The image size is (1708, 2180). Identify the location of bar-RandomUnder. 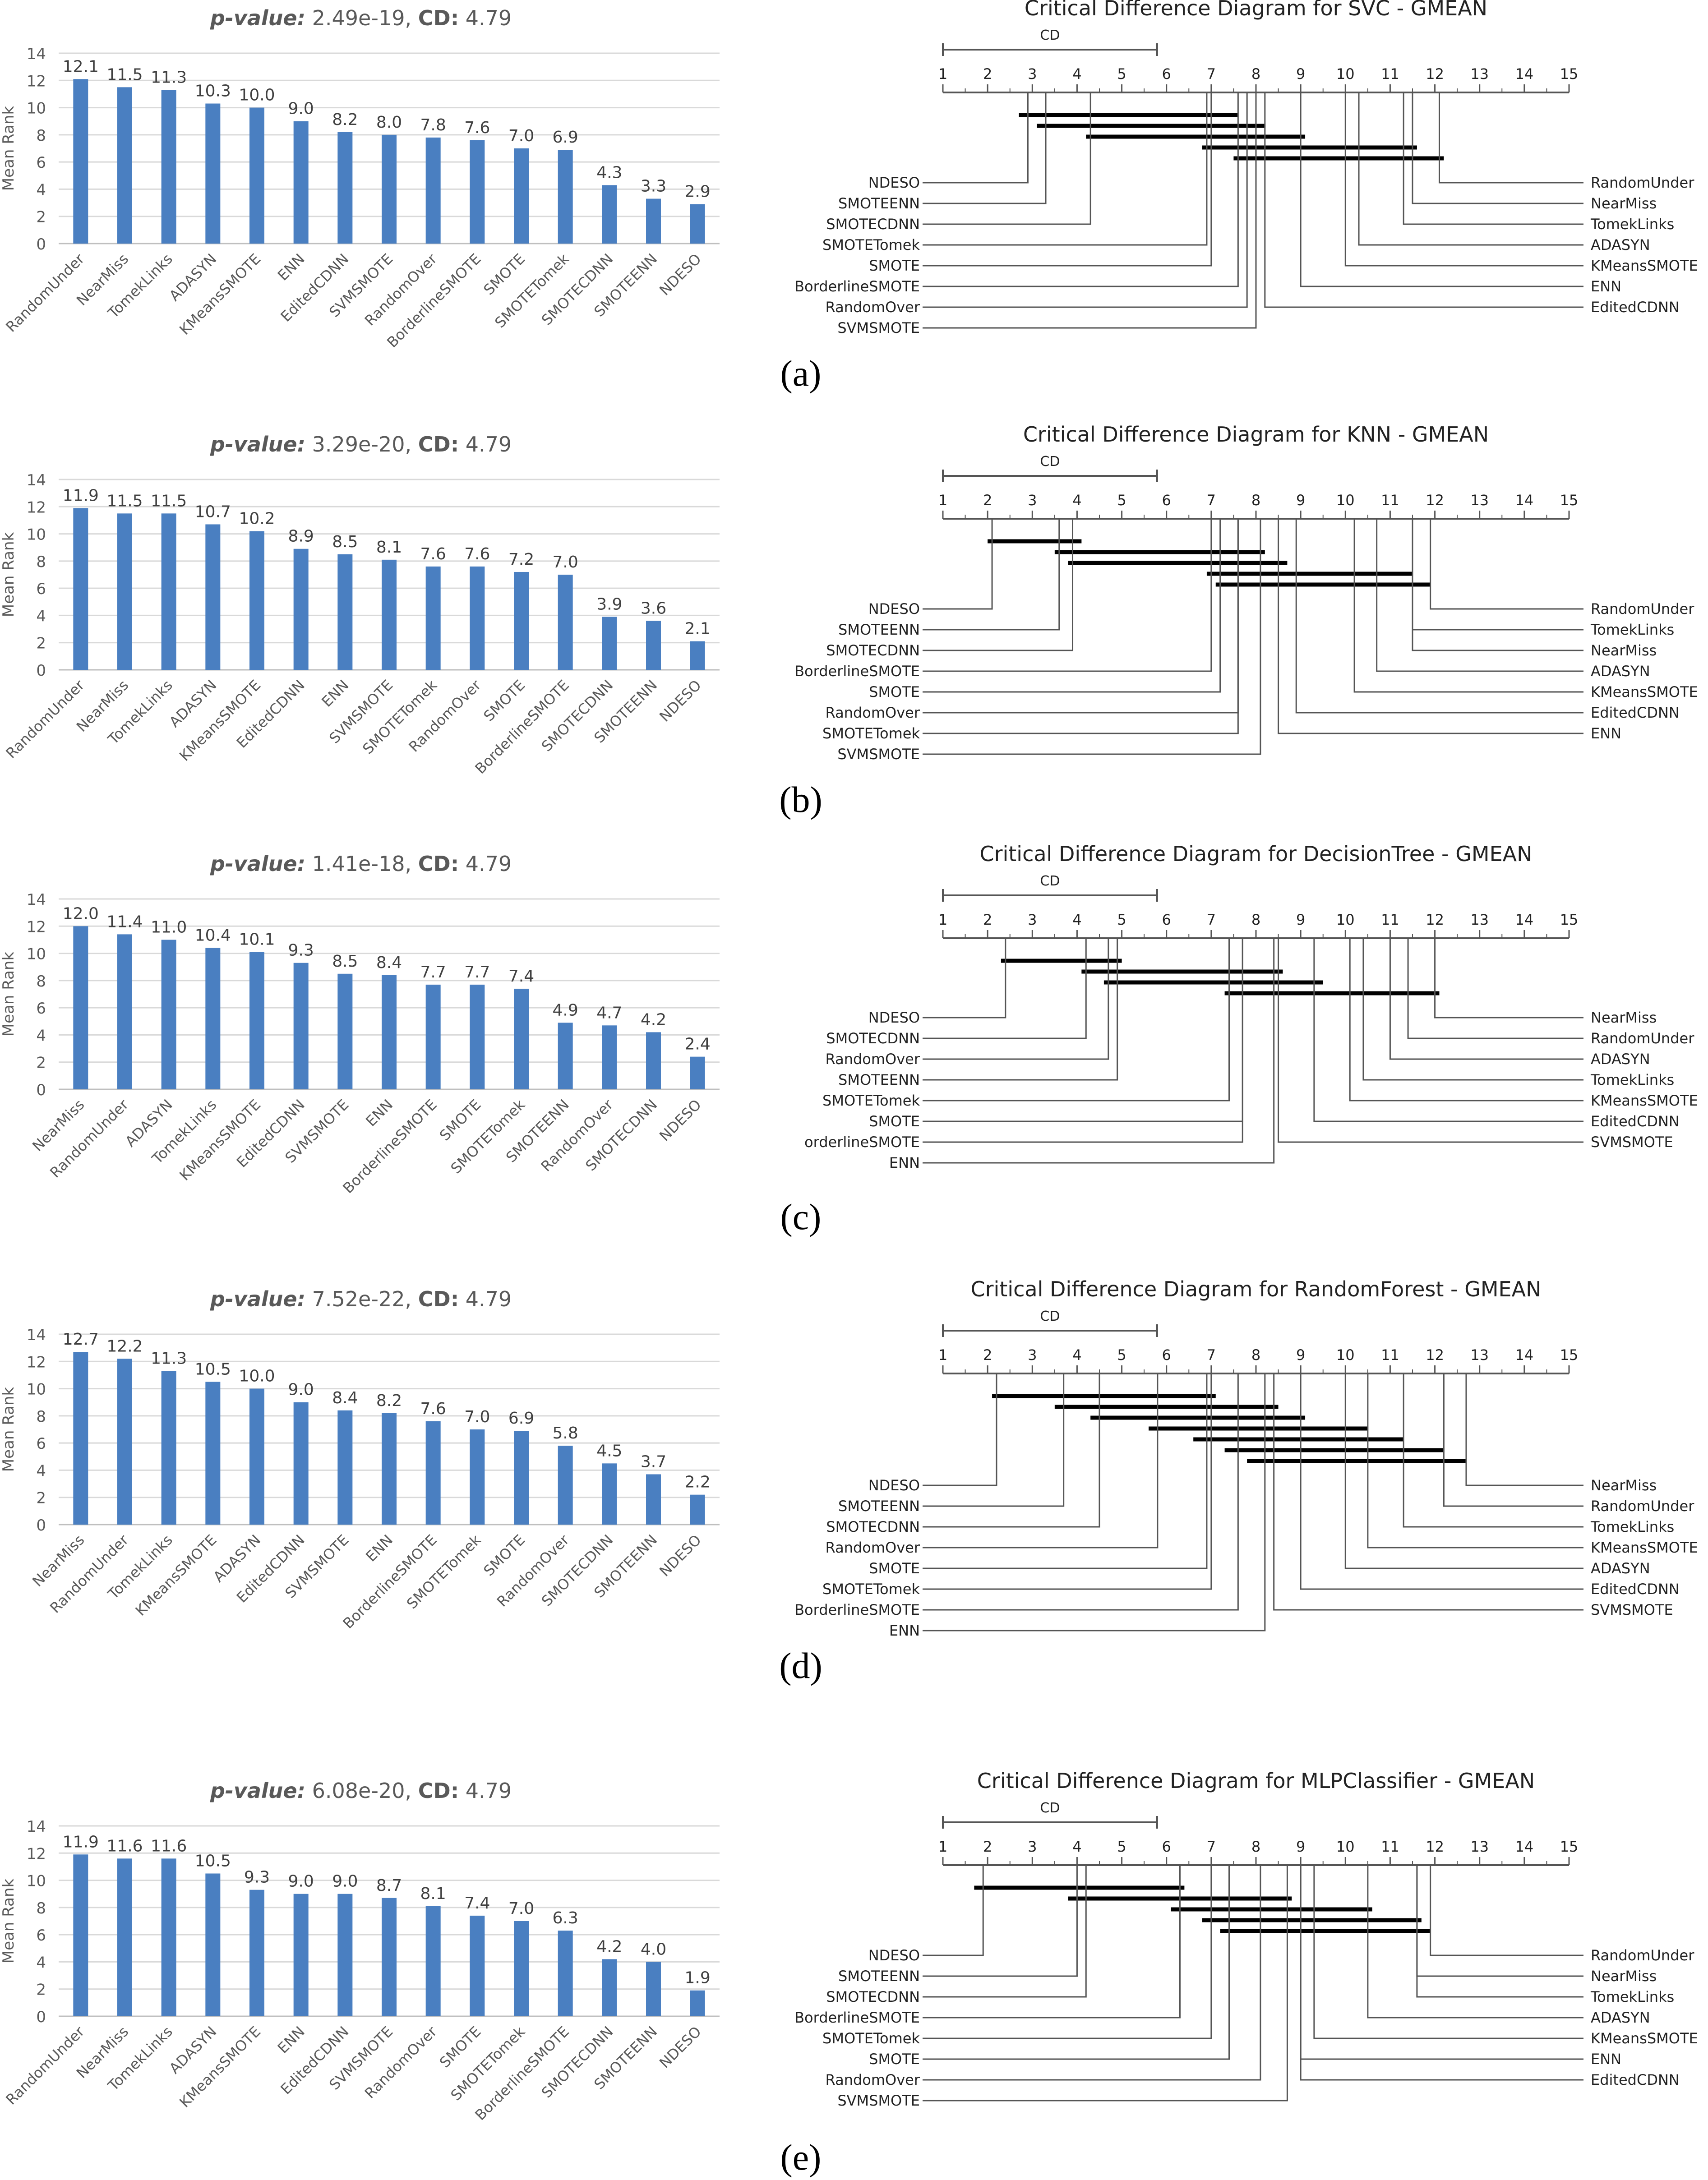
(80, 589).